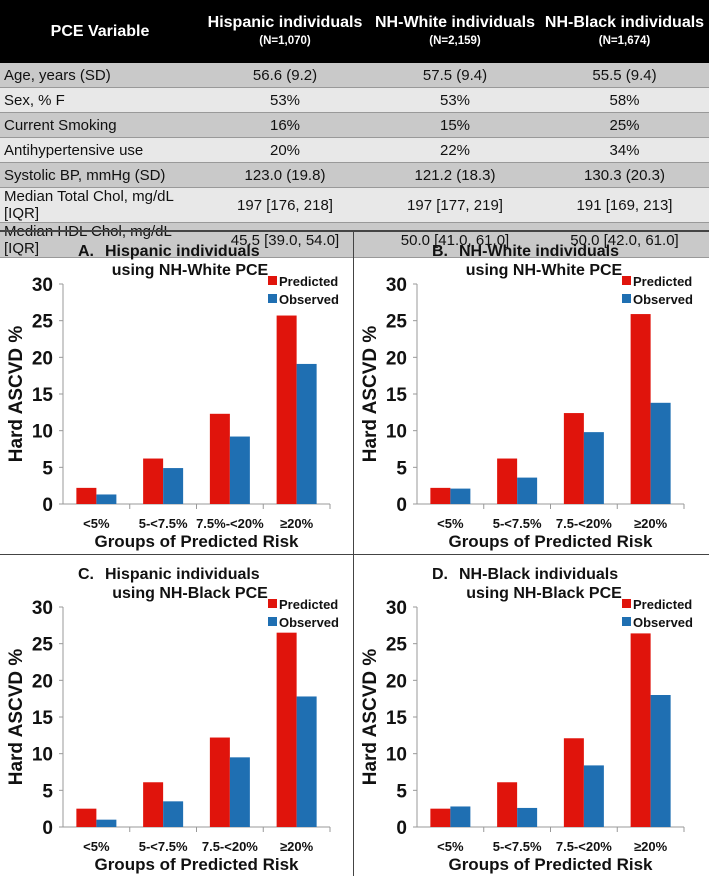 The width and height of the screenshot is (709, 876). What do you see at coordinates (230, 523) in the screenshot?
I see `x-tick-label: 7.5%-<20%` at bounding box center [230, 523].